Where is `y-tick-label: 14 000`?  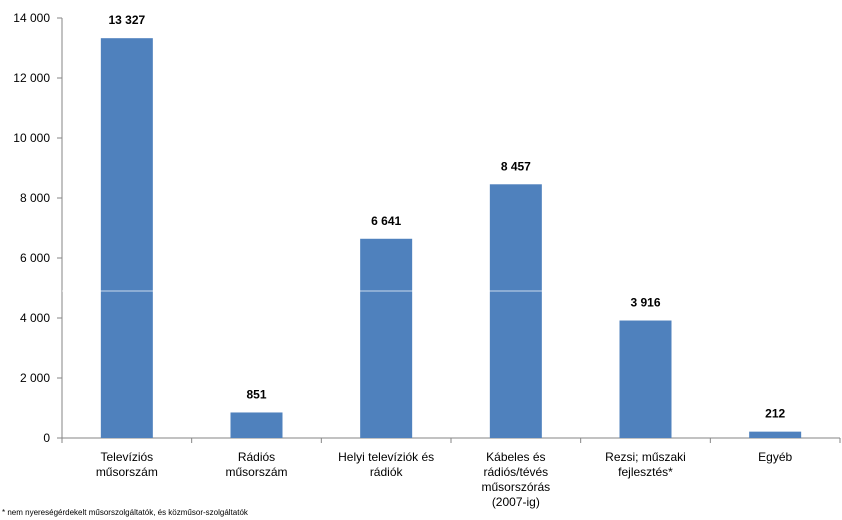 y-tick-label: 14 000 is located at coordinates (31, 18).